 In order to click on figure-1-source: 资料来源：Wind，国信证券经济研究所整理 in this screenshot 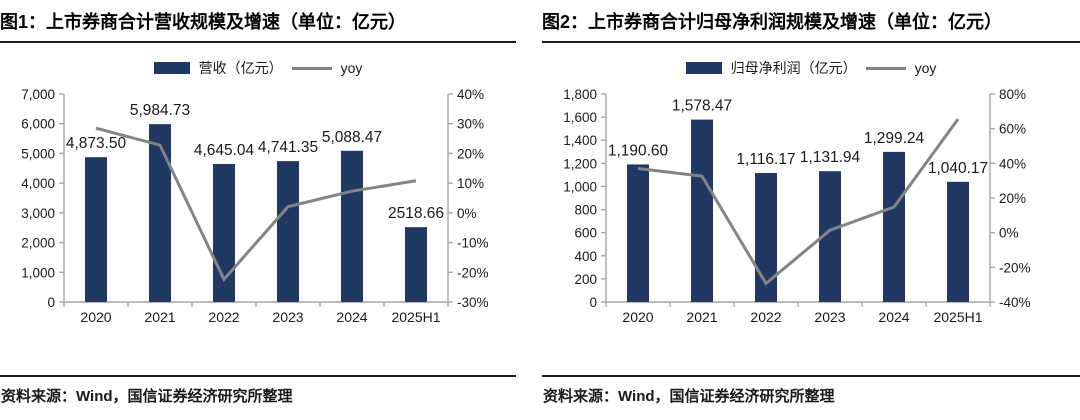, I will do `click(147, 396)`.